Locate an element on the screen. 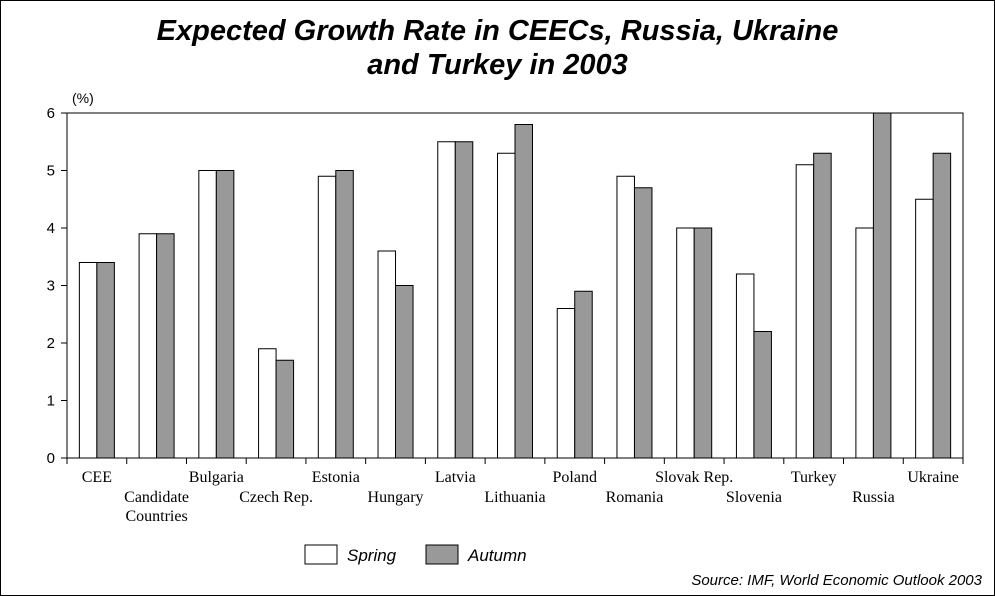 This screenshot has width=995, height=596. x-category-label: Turkey is located at coordinates (814, 477).